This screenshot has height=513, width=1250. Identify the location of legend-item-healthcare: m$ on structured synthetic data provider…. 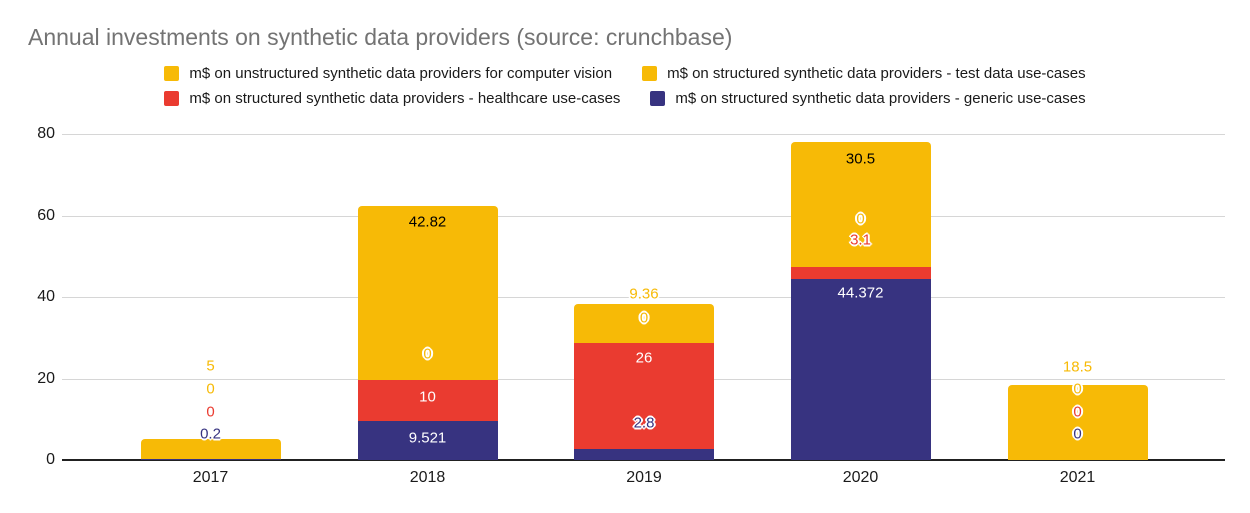
(392, 98).